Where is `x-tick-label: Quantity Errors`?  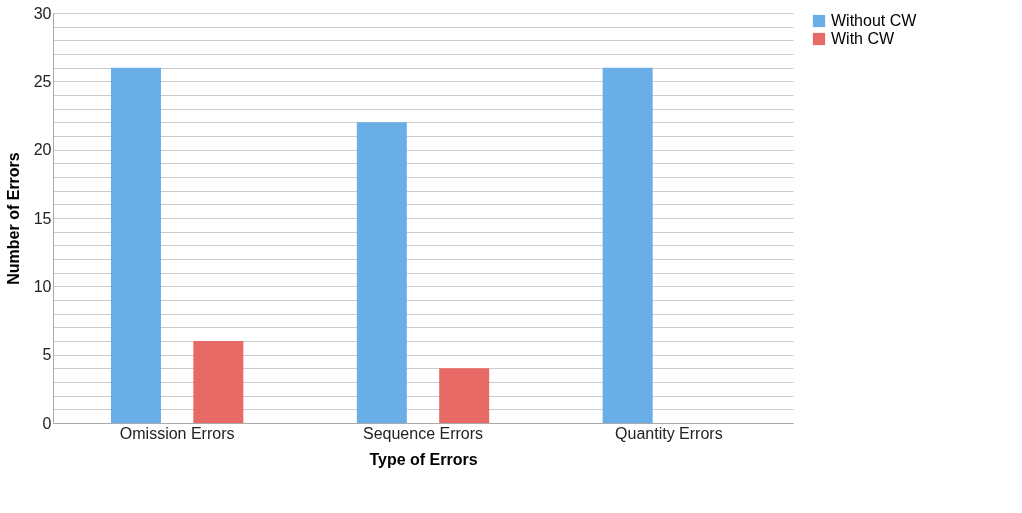
x-tick-label: Quantity Errors is located at coordinates (669, 433).